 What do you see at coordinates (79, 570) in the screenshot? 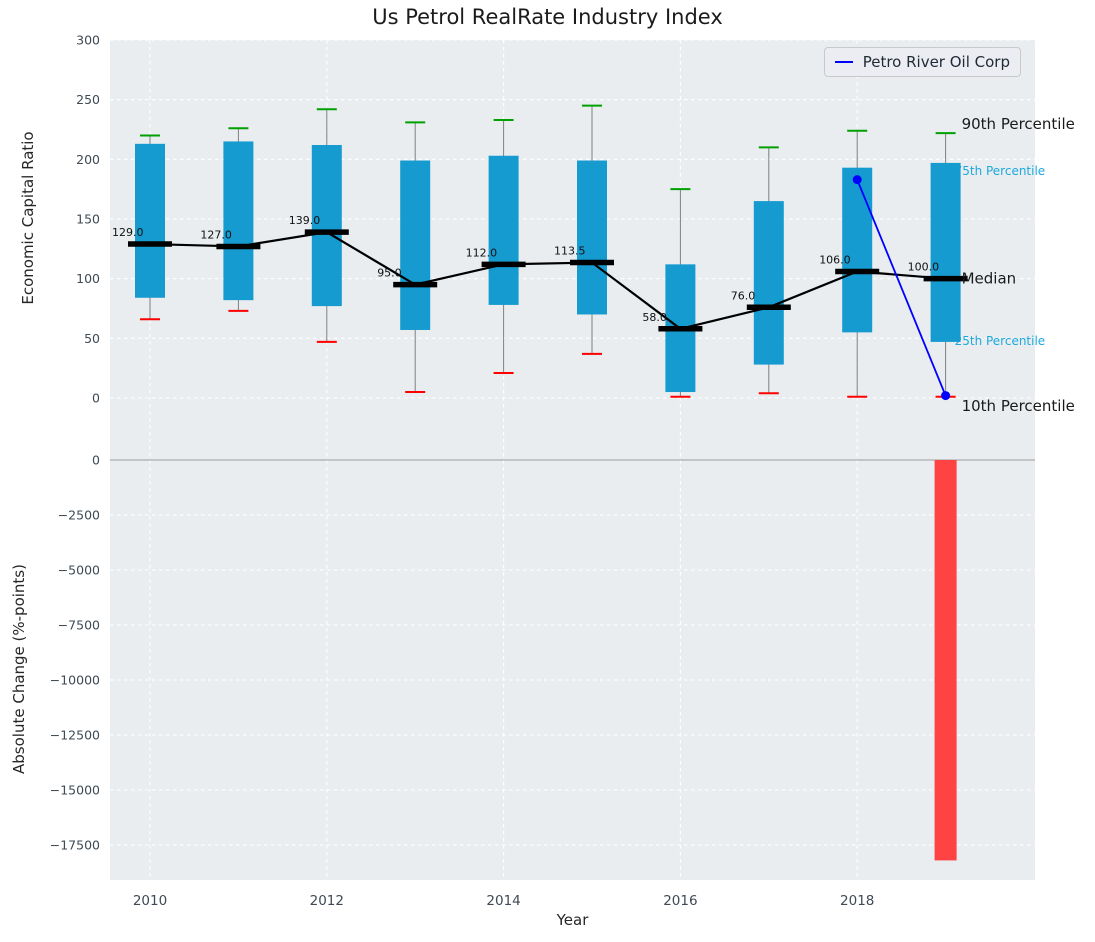
I see `tick-label-bottom-y--5000: −5000` at bounding box center [79, 570].